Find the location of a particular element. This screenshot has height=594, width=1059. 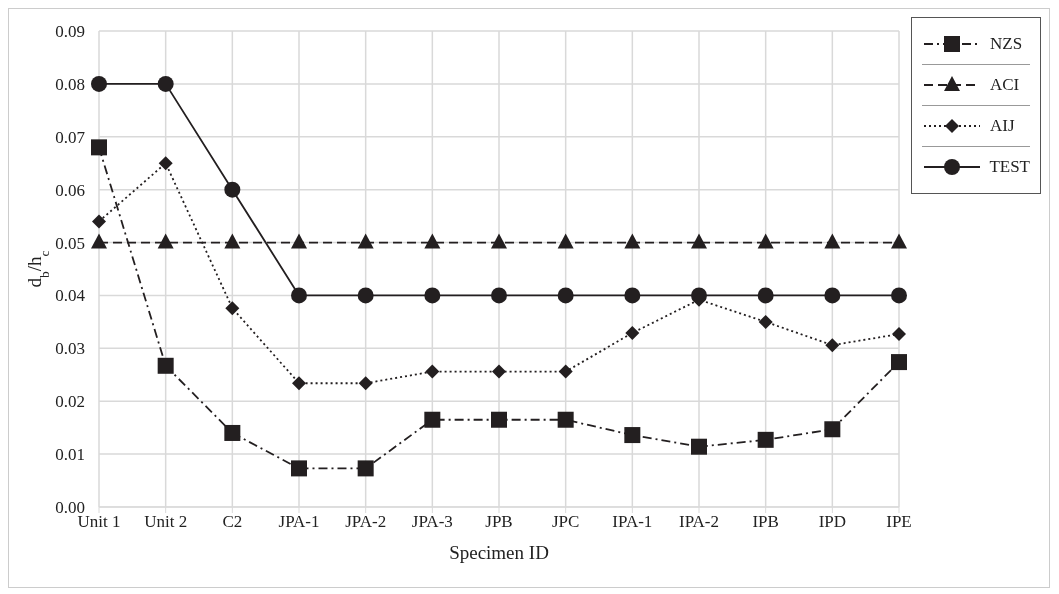

x-tick-label: JPB is located at coordinates (499, 522).